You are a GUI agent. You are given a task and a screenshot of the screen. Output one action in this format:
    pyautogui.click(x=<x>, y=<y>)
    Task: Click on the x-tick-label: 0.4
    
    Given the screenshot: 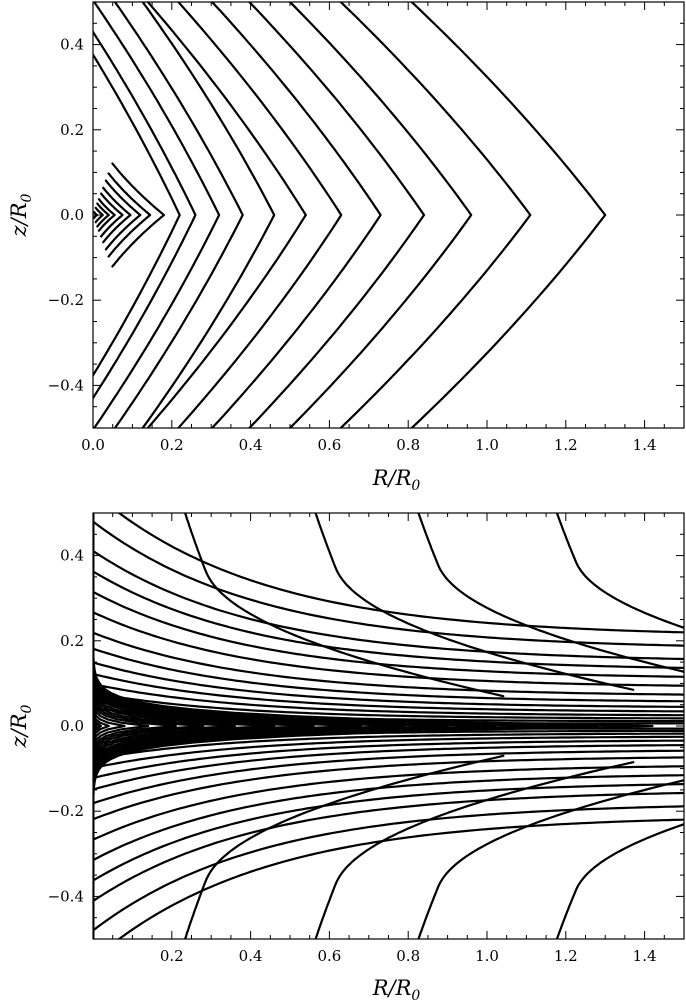 What is the action you would take?
    pyautogui.click(x=251, y=956)
    